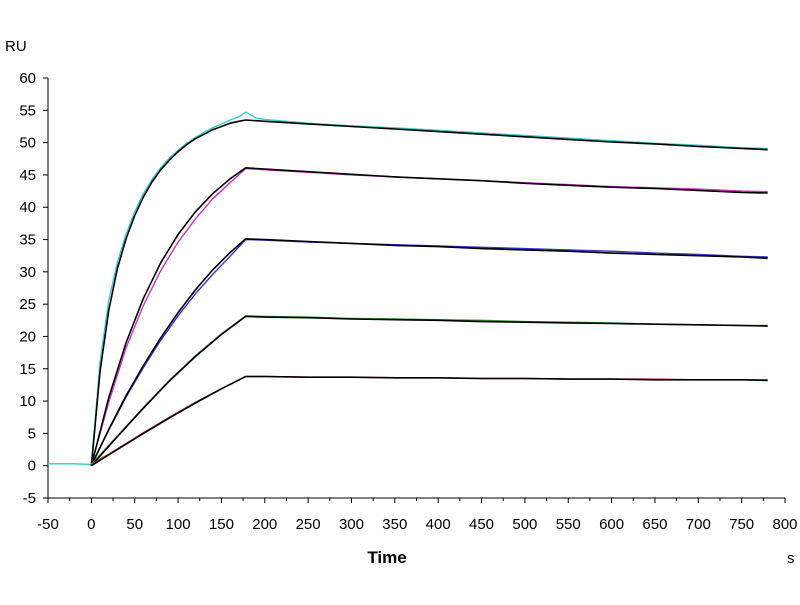 This screenshot has width=800, height=605. I want to click on y-tick-label: 20, so click(27, 336).